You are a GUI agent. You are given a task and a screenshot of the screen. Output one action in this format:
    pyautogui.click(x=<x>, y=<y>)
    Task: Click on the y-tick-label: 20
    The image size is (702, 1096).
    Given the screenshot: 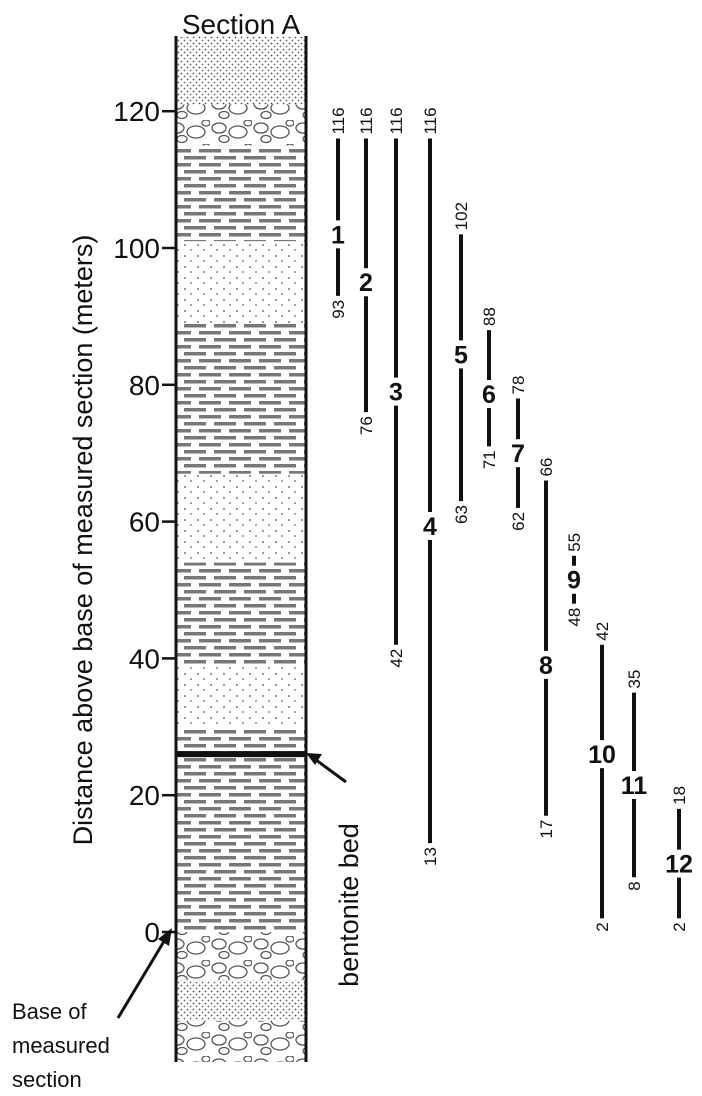 What is the action you would take?
    pyautogui.click(x=144, y=795)
    